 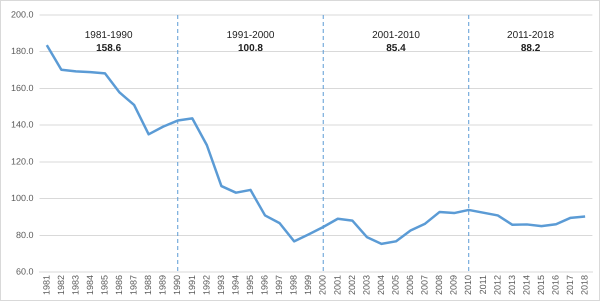 What do you see at coordinates (22, 14) in the screenshot?
I see `y-tick-label: 200.0` at bounding box center [22, 14].